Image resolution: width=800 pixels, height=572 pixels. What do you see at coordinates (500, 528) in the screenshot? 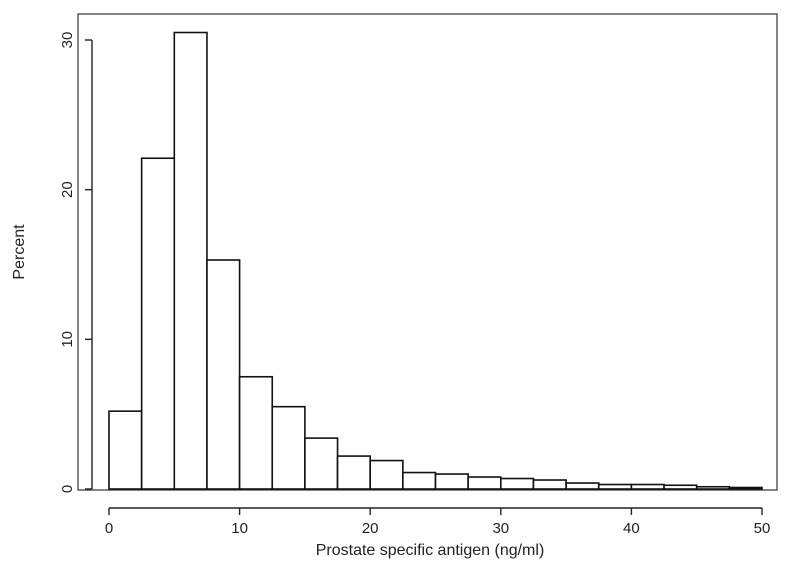
I see `x-tick-label: 30` at bounding box center [500, 528].